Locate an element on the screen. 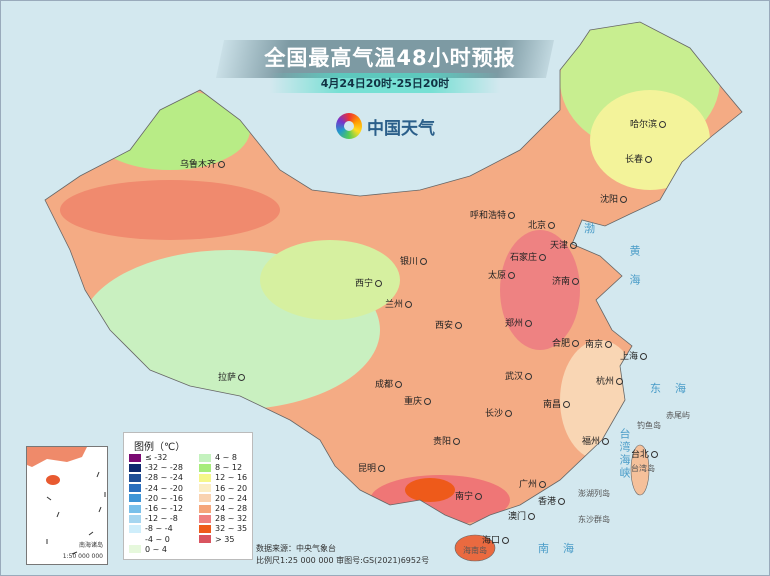 This screenshot has width=770, height=576. legend-label: -24 ~ -20 is located at coordinates (164, 488).